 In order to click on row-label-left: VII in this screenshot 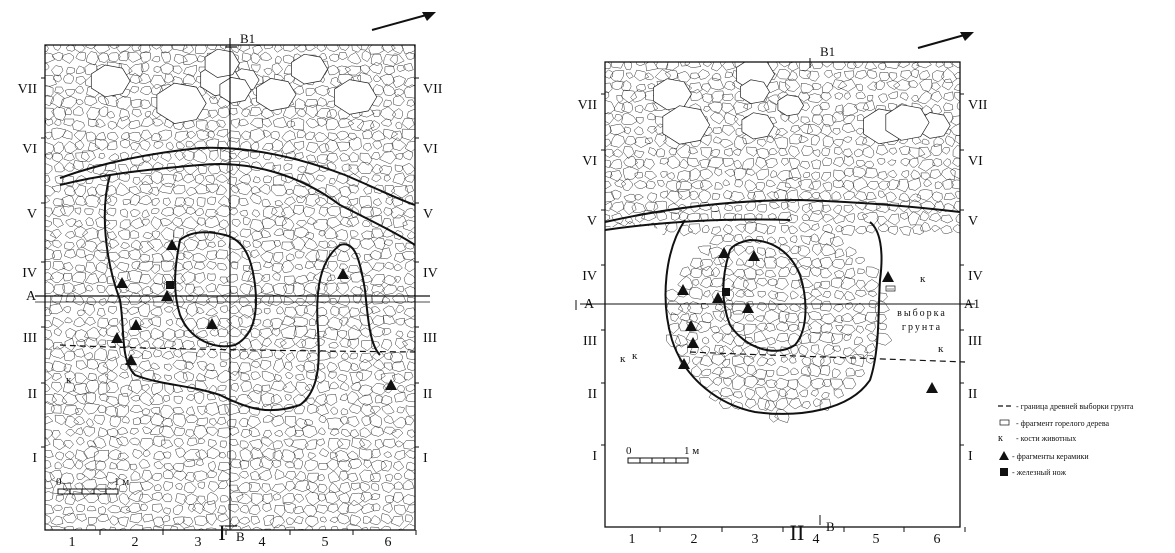, I will do `click(28, 89)`.